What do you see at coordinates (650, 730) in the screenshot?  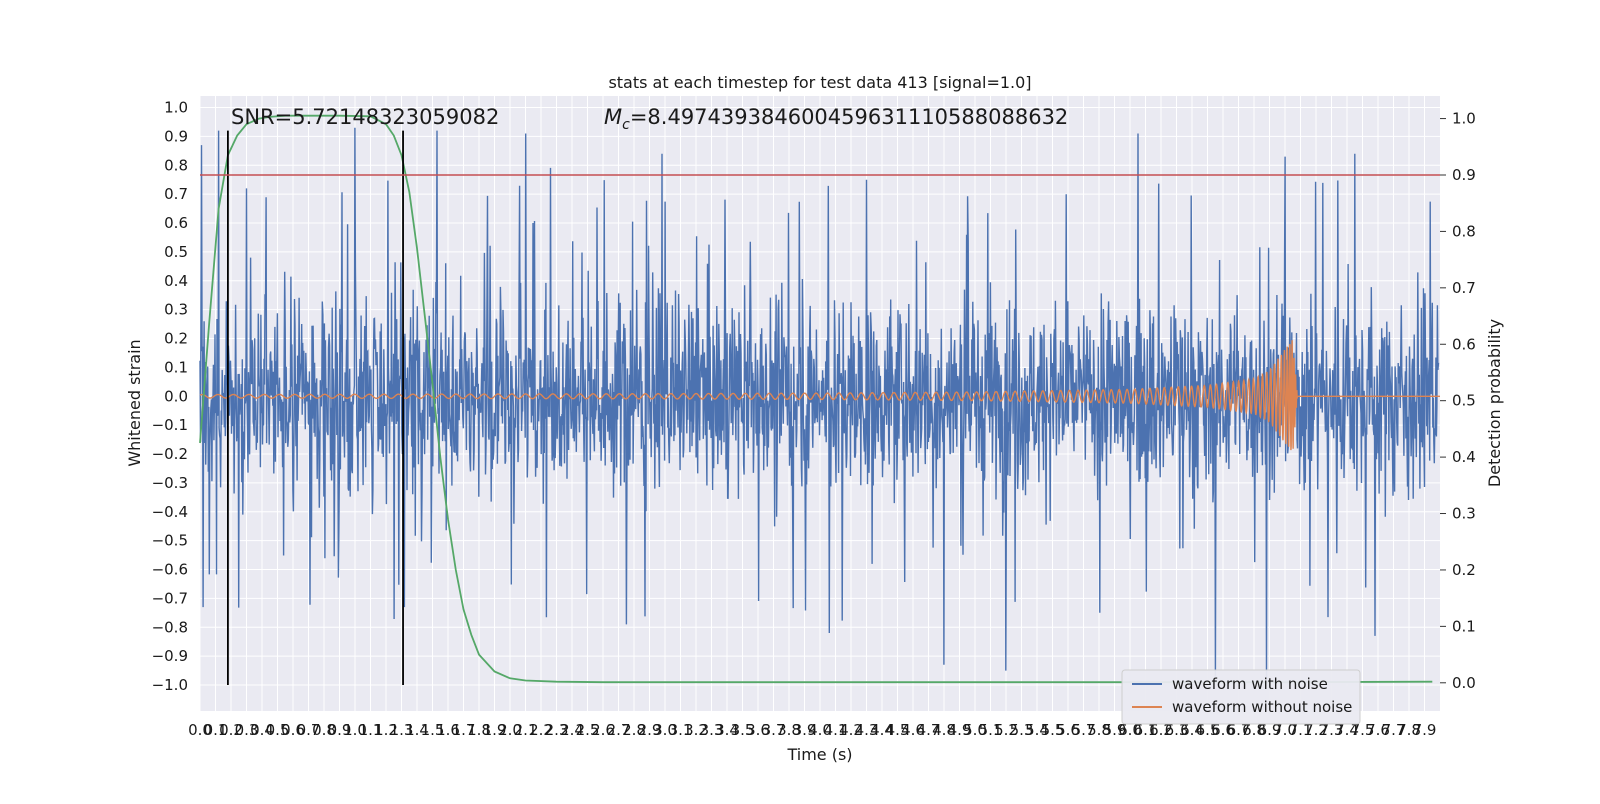 I see `x-tick-label: 2.9` at bounding box center [650, 730].